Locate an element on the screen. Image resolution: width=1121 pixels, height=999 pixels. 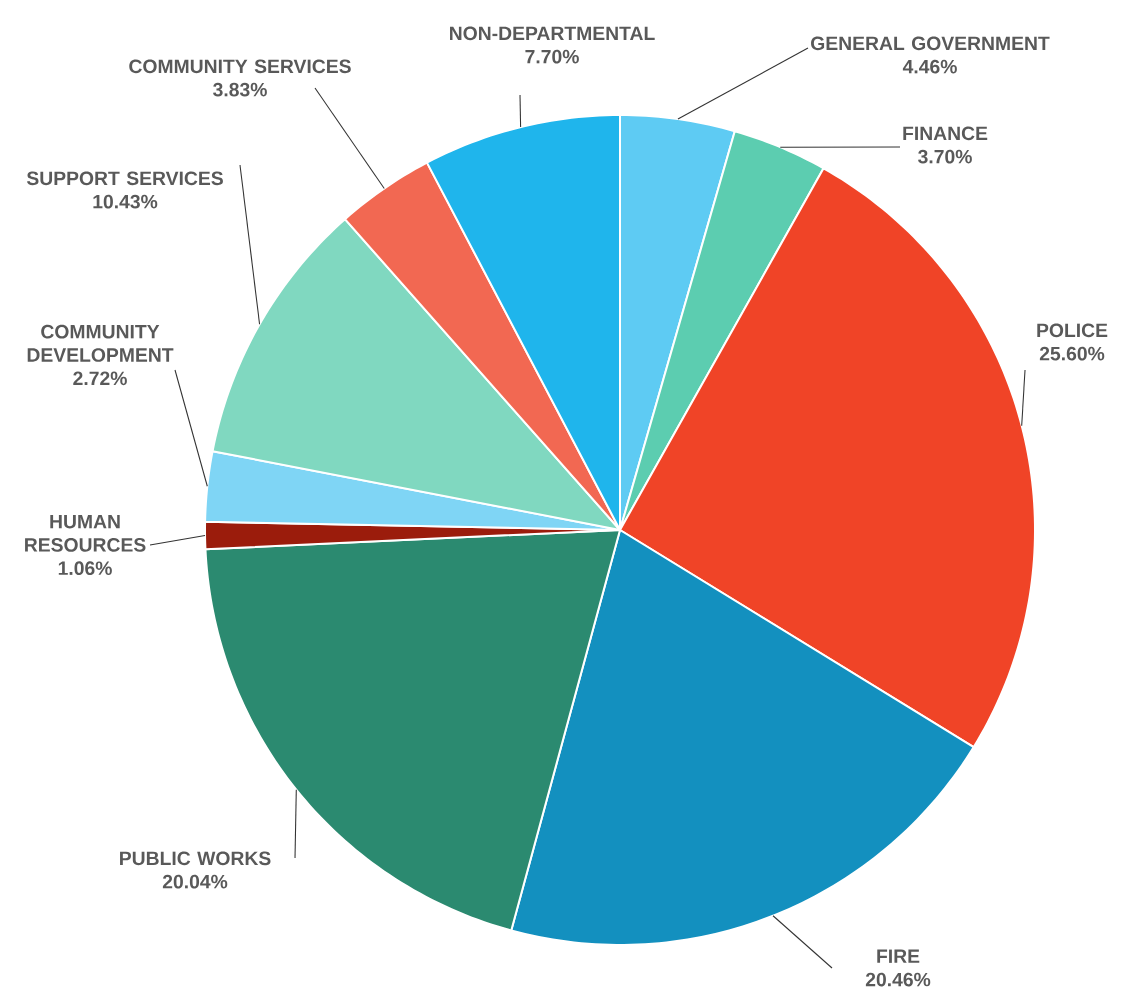
slice-label: NON-DEPARTMENTAL is located at coordinates (552, 33).